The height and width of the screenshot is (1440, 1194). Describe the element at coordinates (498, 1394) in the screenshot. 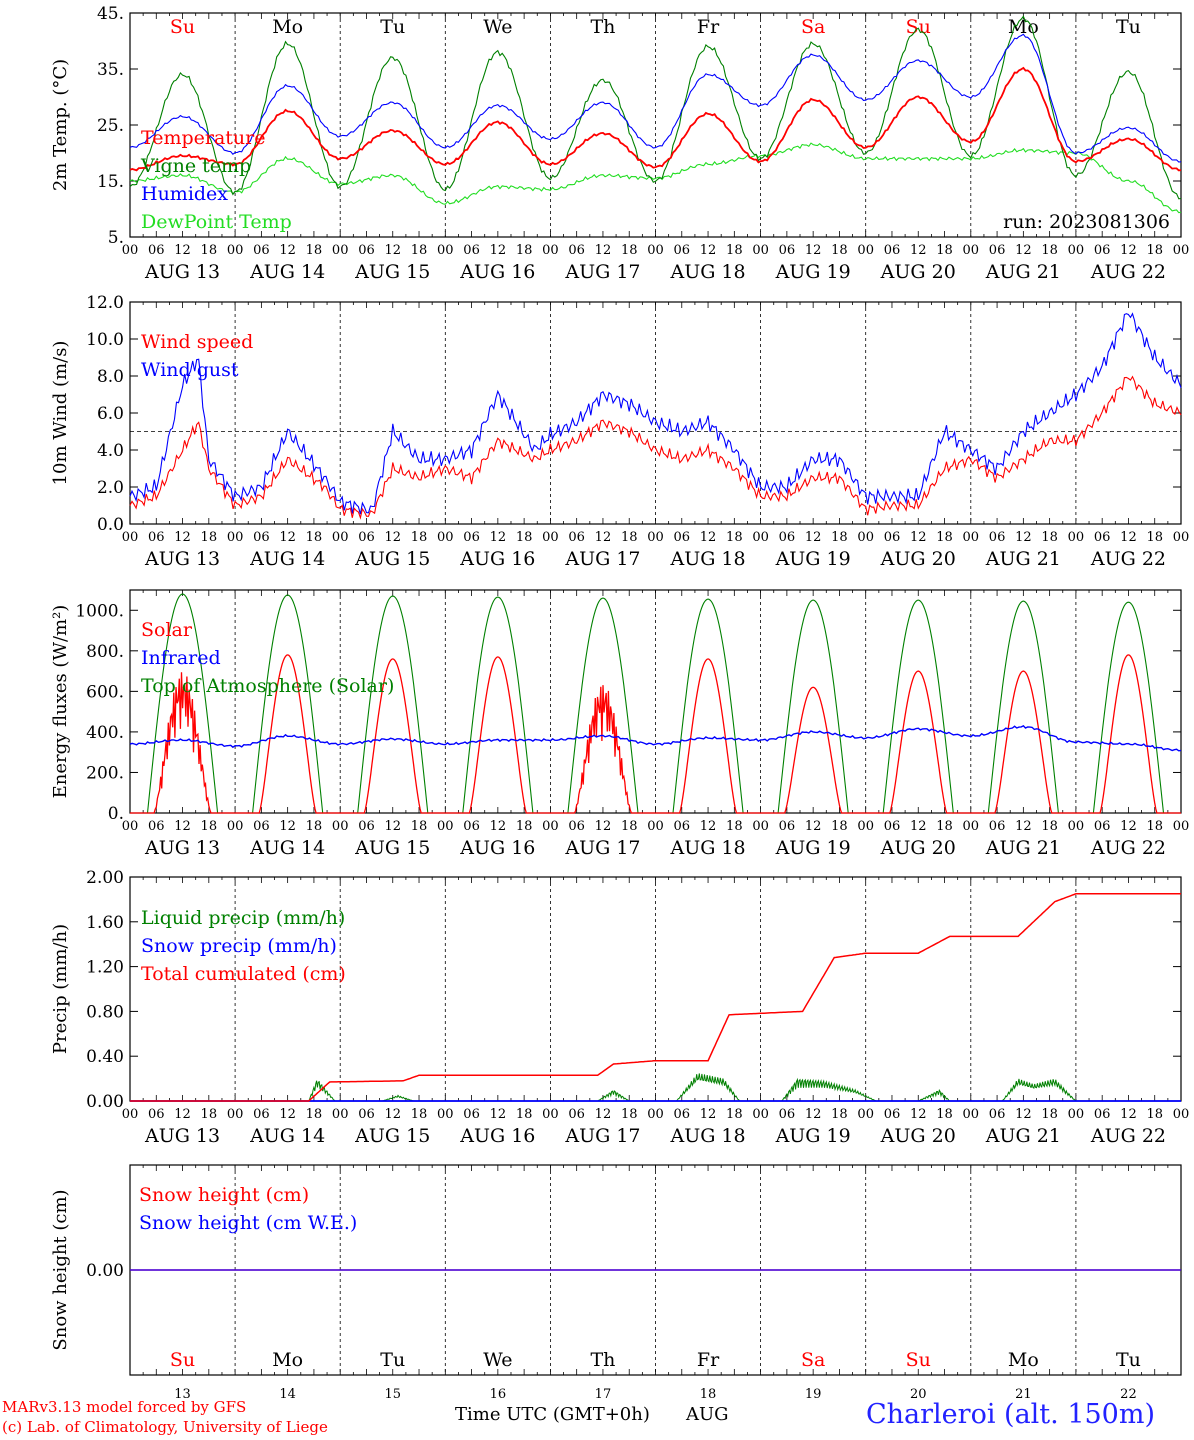

I see `day-number-label: 16` at that location.